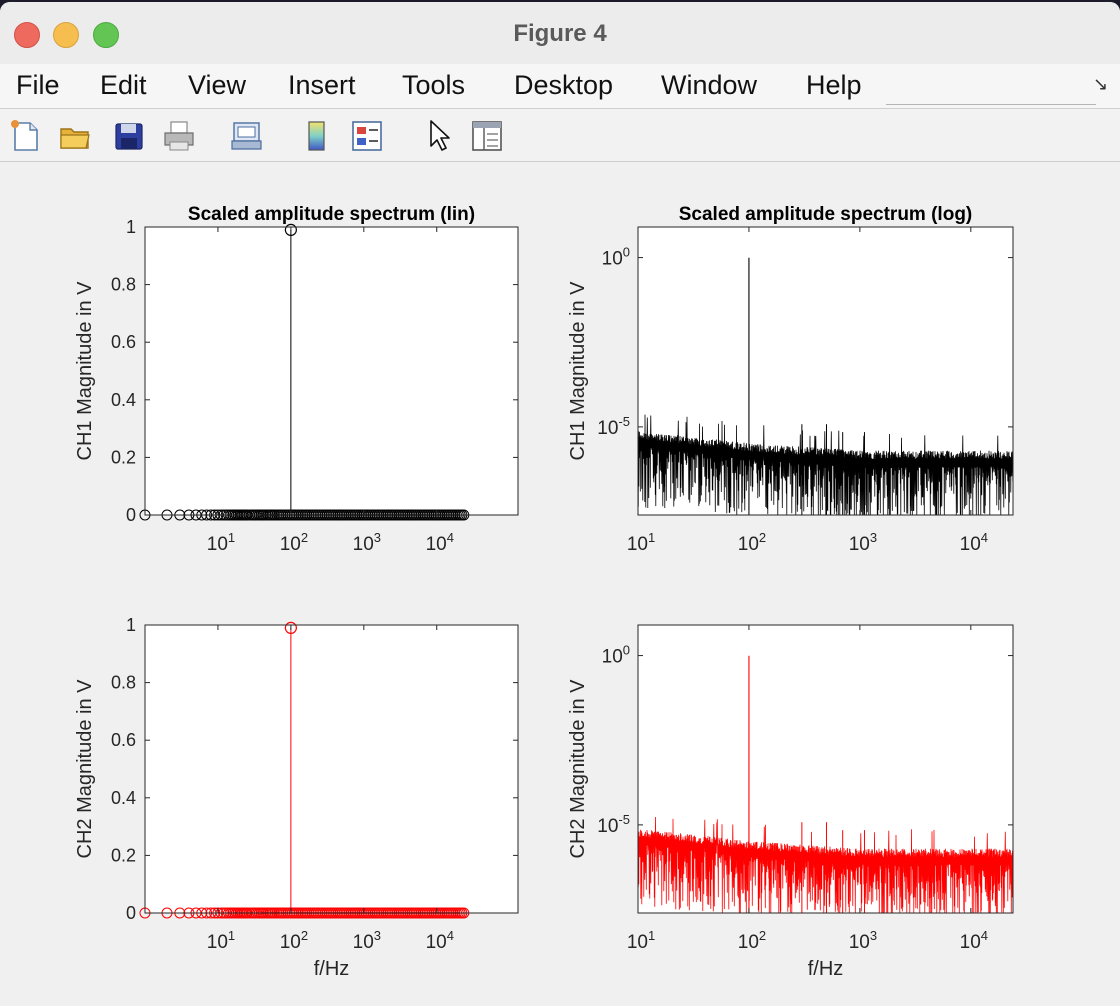  What do you see at coordinates (123, 85) in the screenshot?
I see `menu-edit: Edit` at bounding box center [123, 85].